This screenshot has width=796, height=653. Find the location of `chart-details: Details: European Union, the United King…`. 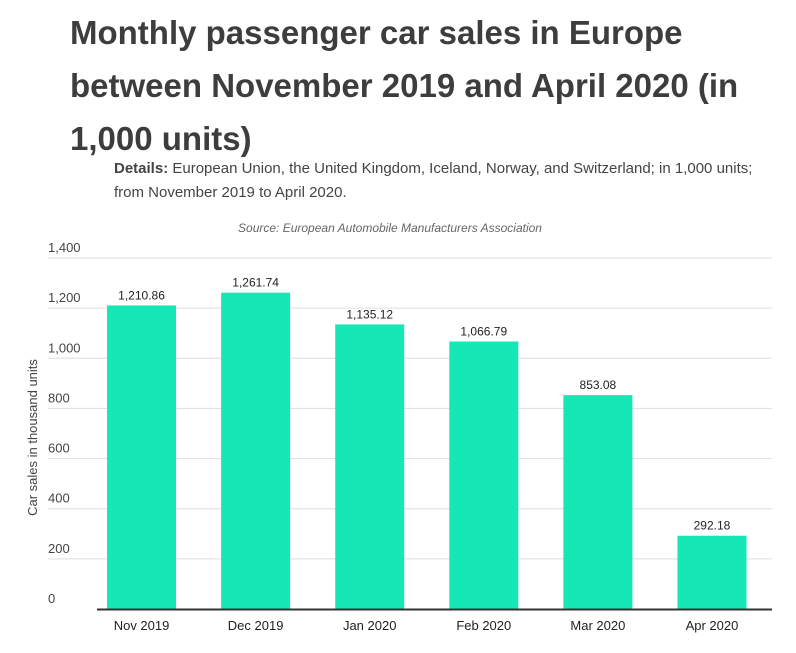

chart-details: Details: European Union, the United King… is located at coordinates (434, 181).